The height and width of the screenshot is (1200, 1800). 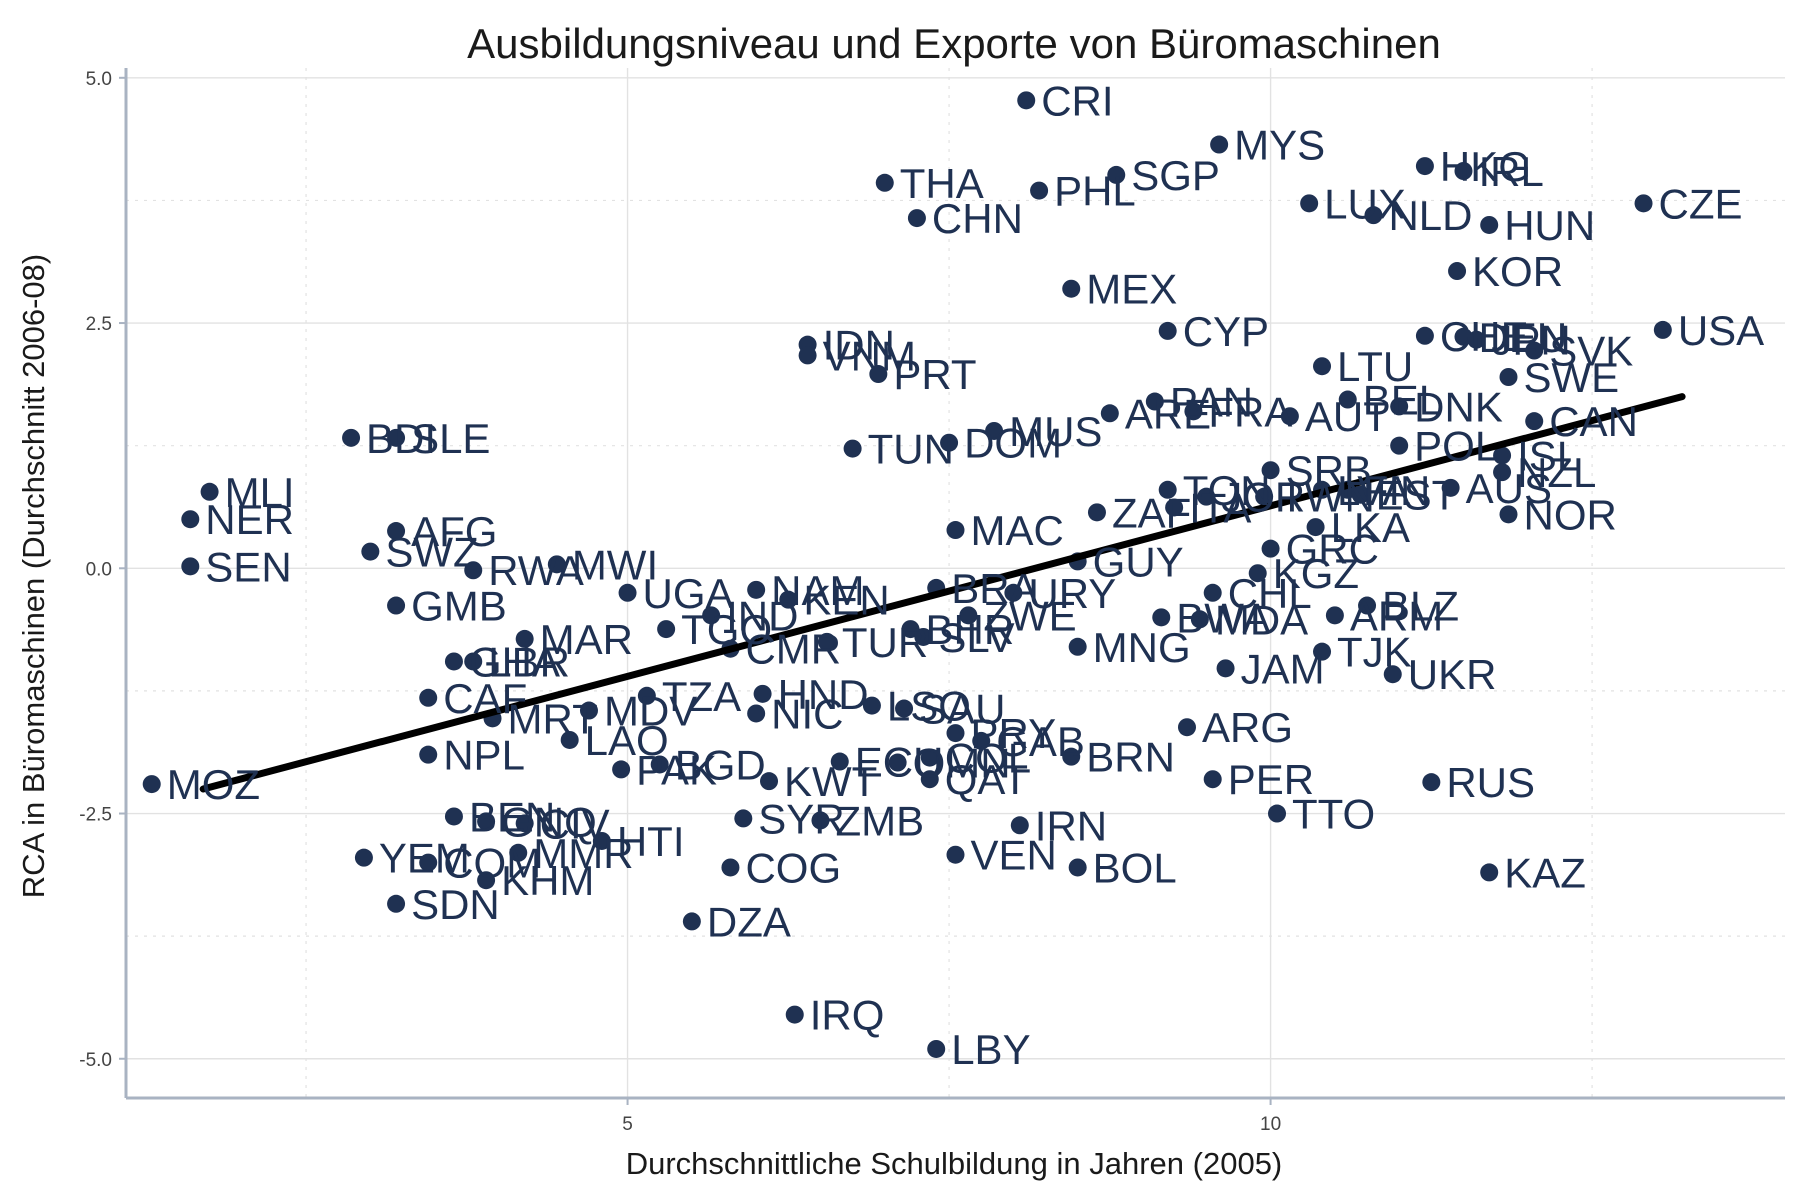 What do you see at coordinates (1397, 490) in the screenshot?
I see `point-label-fin: FIN` at bounding box center [1397, 490].